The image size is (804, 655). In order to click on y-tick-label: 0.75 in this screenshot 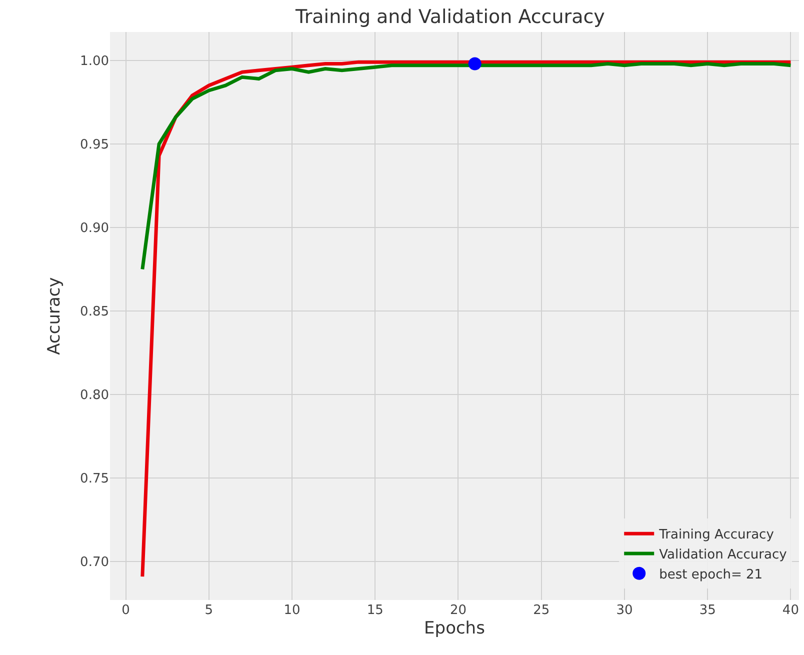, I will do `click(94, 479)`.